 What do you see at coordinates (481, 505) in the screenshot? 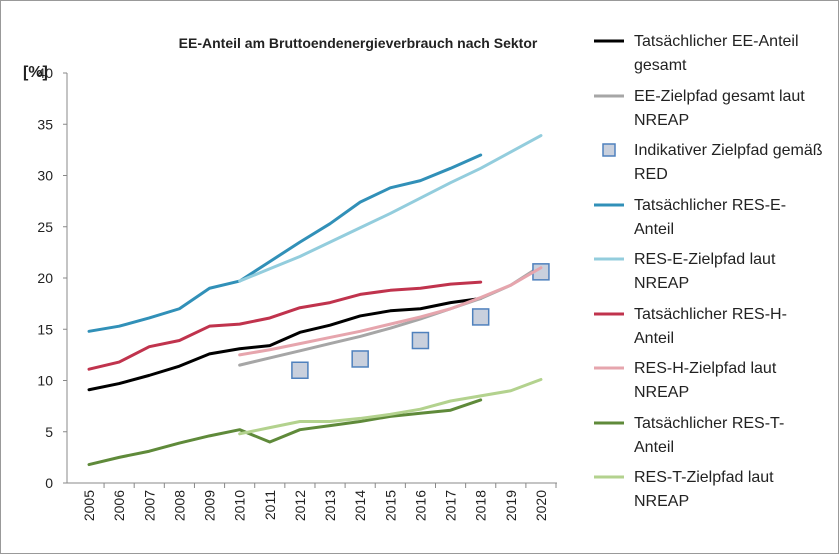
I see `x-tick-label: 2018` at bounding box center [481, 505].